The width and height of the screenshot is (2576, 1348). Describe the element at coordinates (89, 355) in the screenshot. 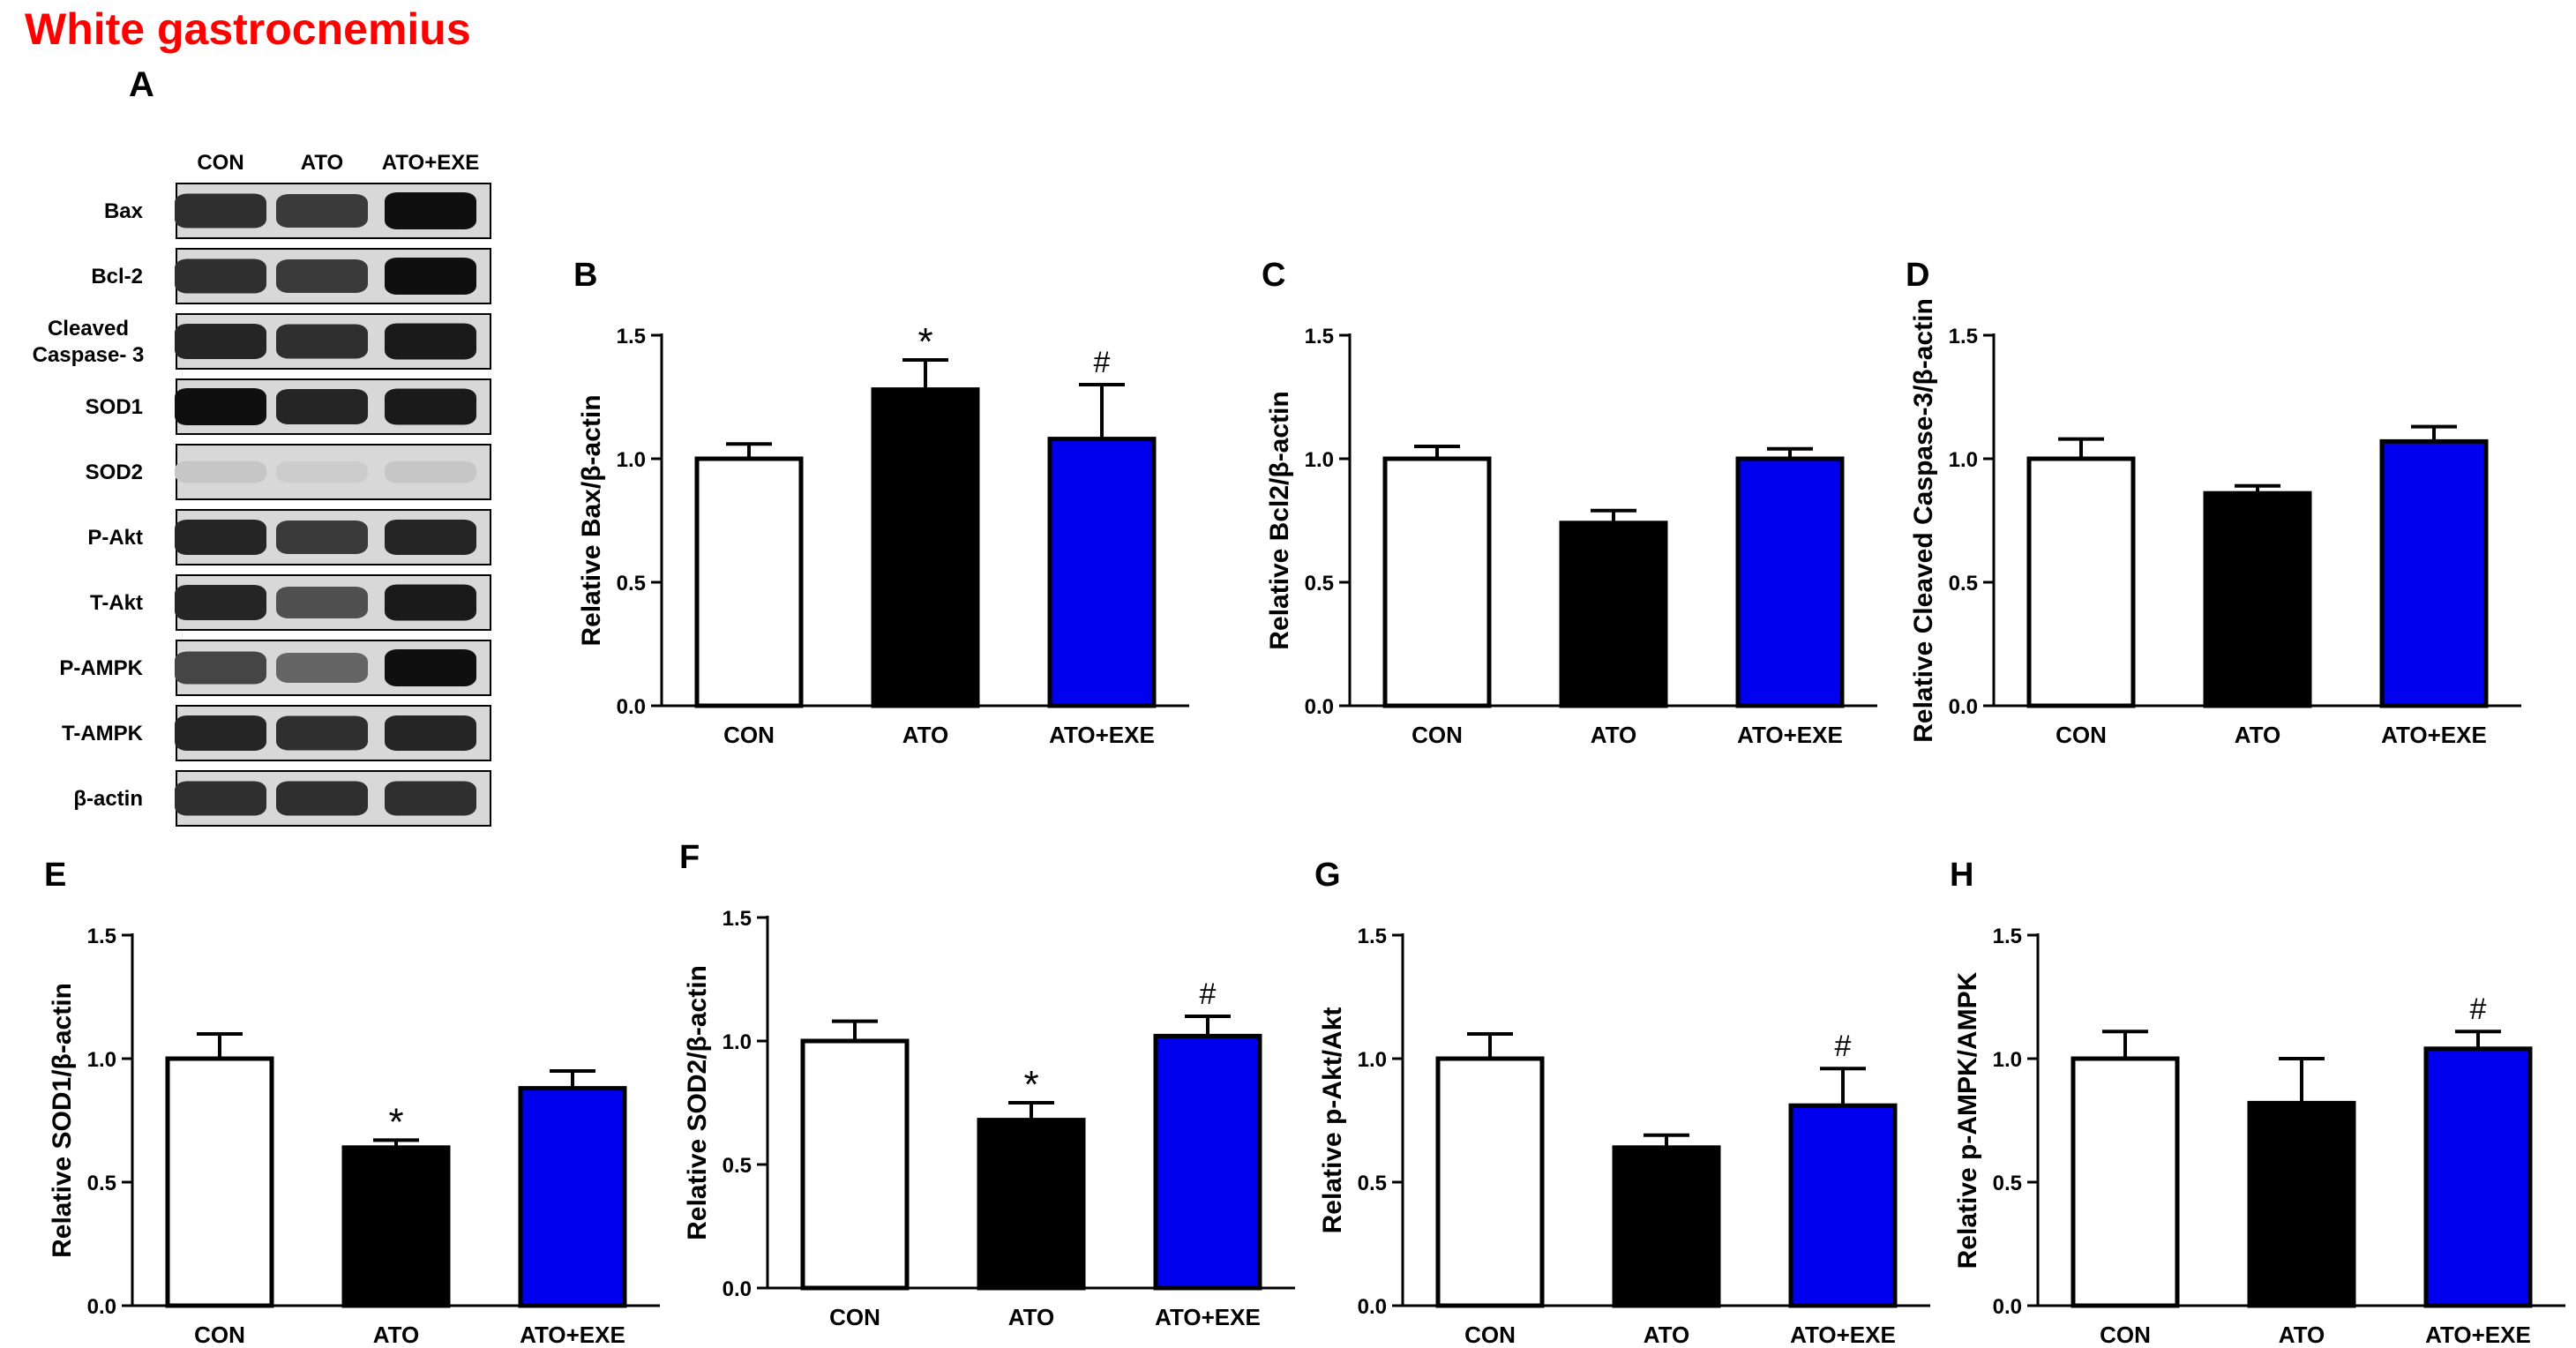

I see `blot-row-label: Caspase- 3` at that location.